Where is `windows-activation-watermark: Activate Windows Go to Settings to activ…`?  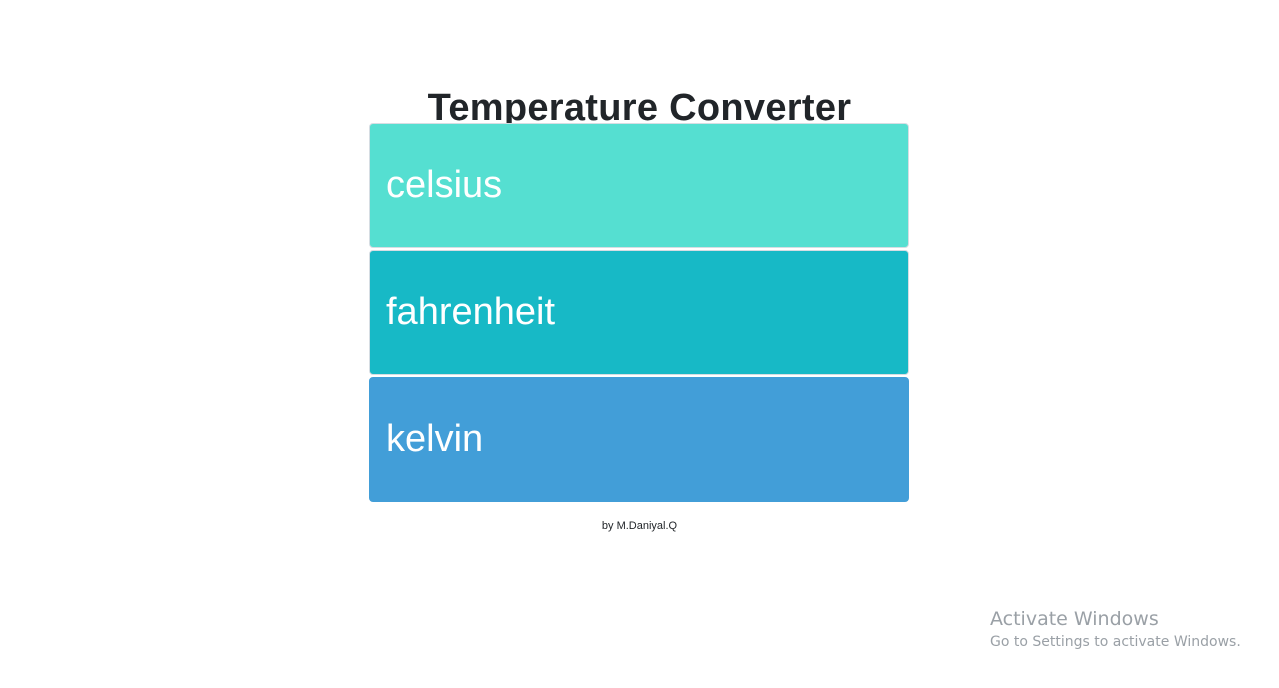 windows-activation-watermark: Activate Windows Go to Settings to activ… is located at coordinates (1115, 629).